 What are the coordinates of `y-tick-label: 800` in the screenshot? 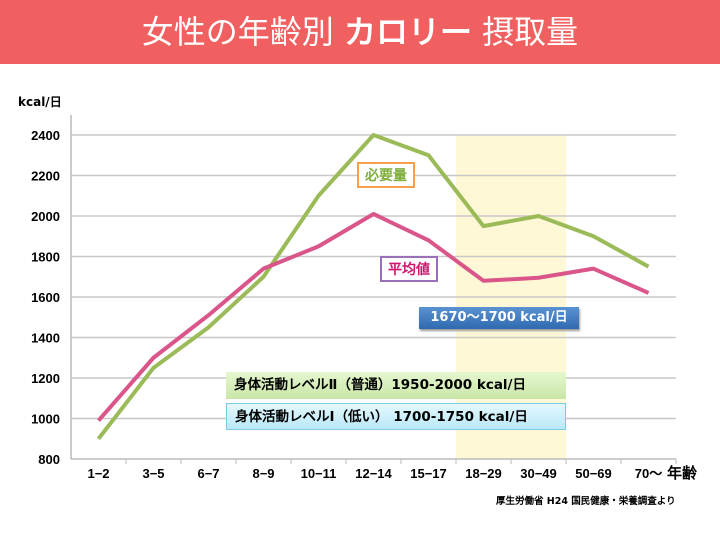 It's located at (49, 459).